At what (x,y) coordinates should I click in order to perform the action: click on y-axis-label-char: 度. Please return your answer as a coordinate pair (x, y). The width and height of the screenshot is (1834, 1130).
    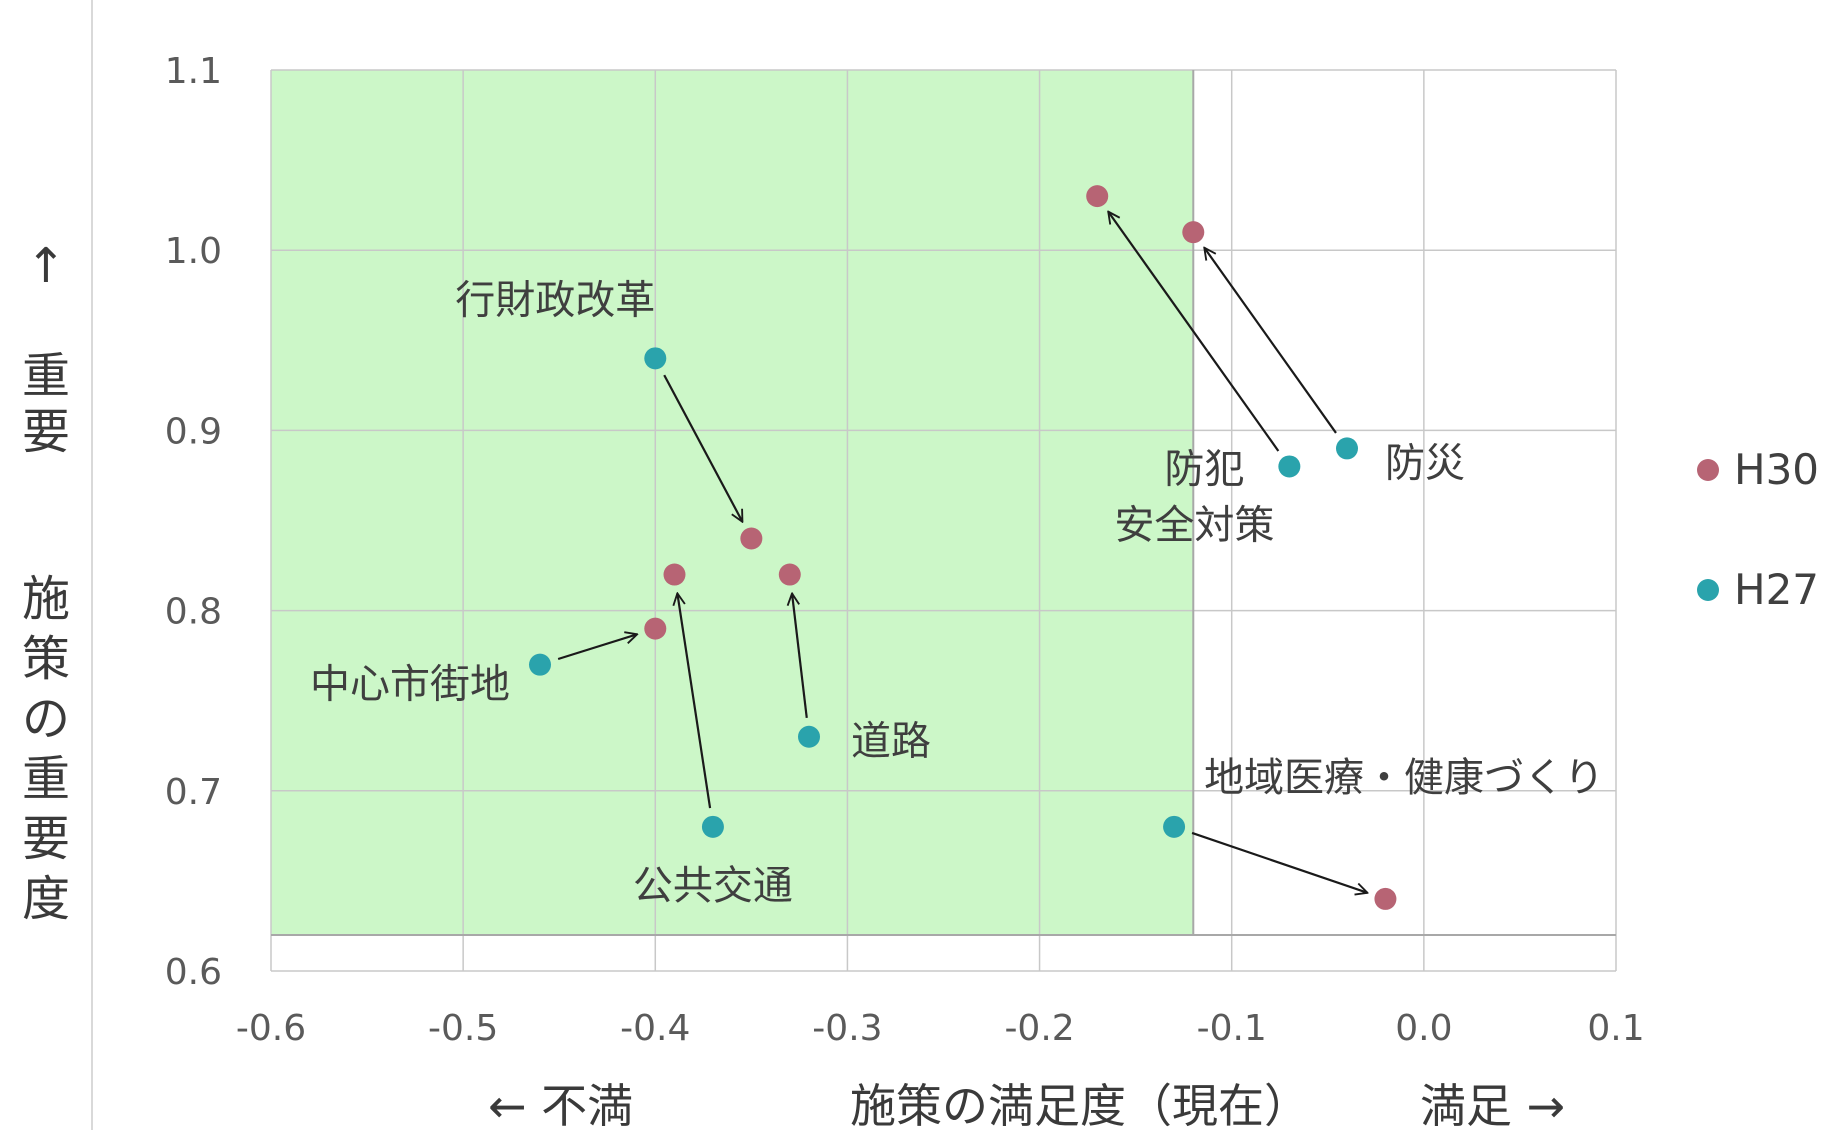
    Looking at the image, I should click on (46, 899).